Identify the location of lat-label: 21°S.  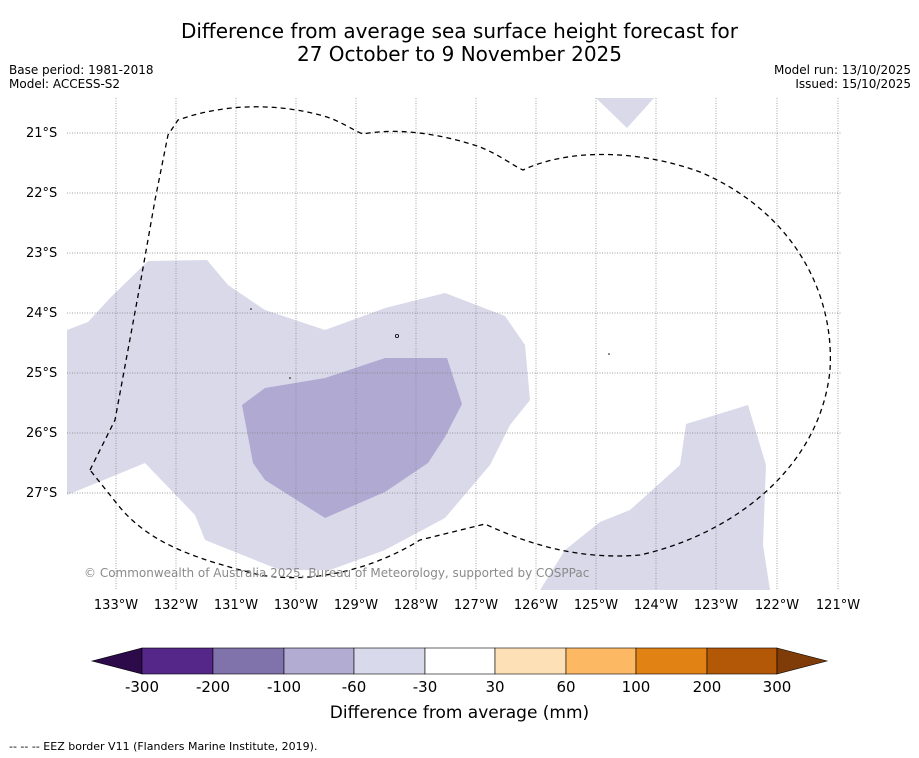
(42, 133).